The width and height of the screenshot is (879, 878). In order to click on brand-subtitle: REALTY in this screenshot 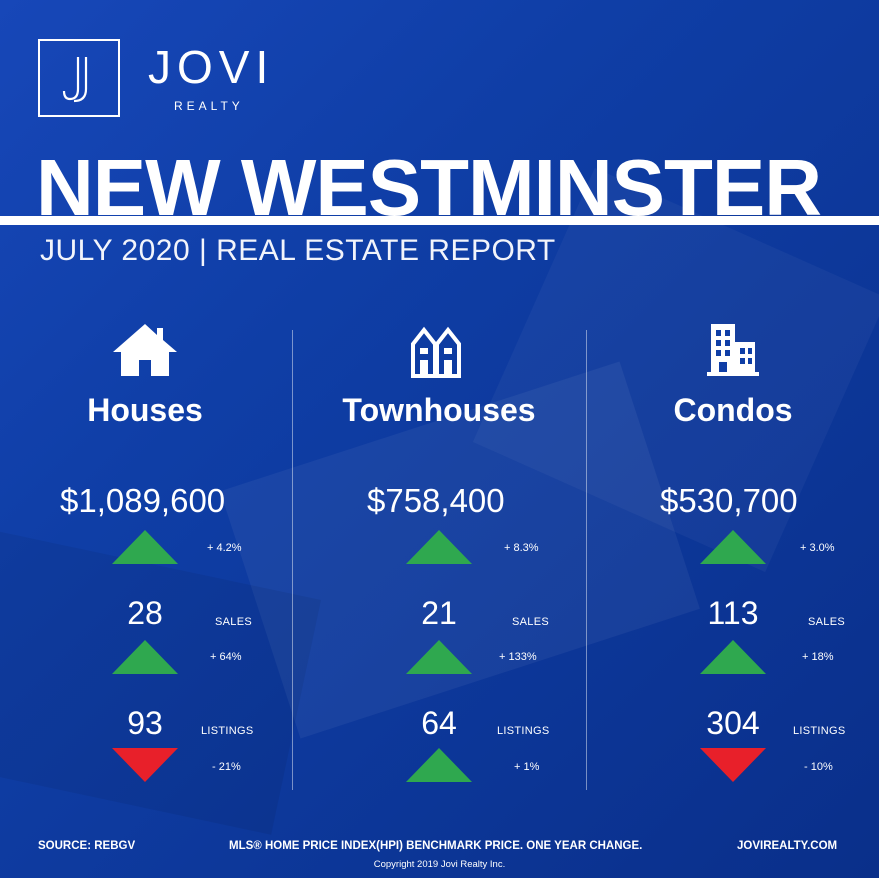, I will do `click(209, 106)`.